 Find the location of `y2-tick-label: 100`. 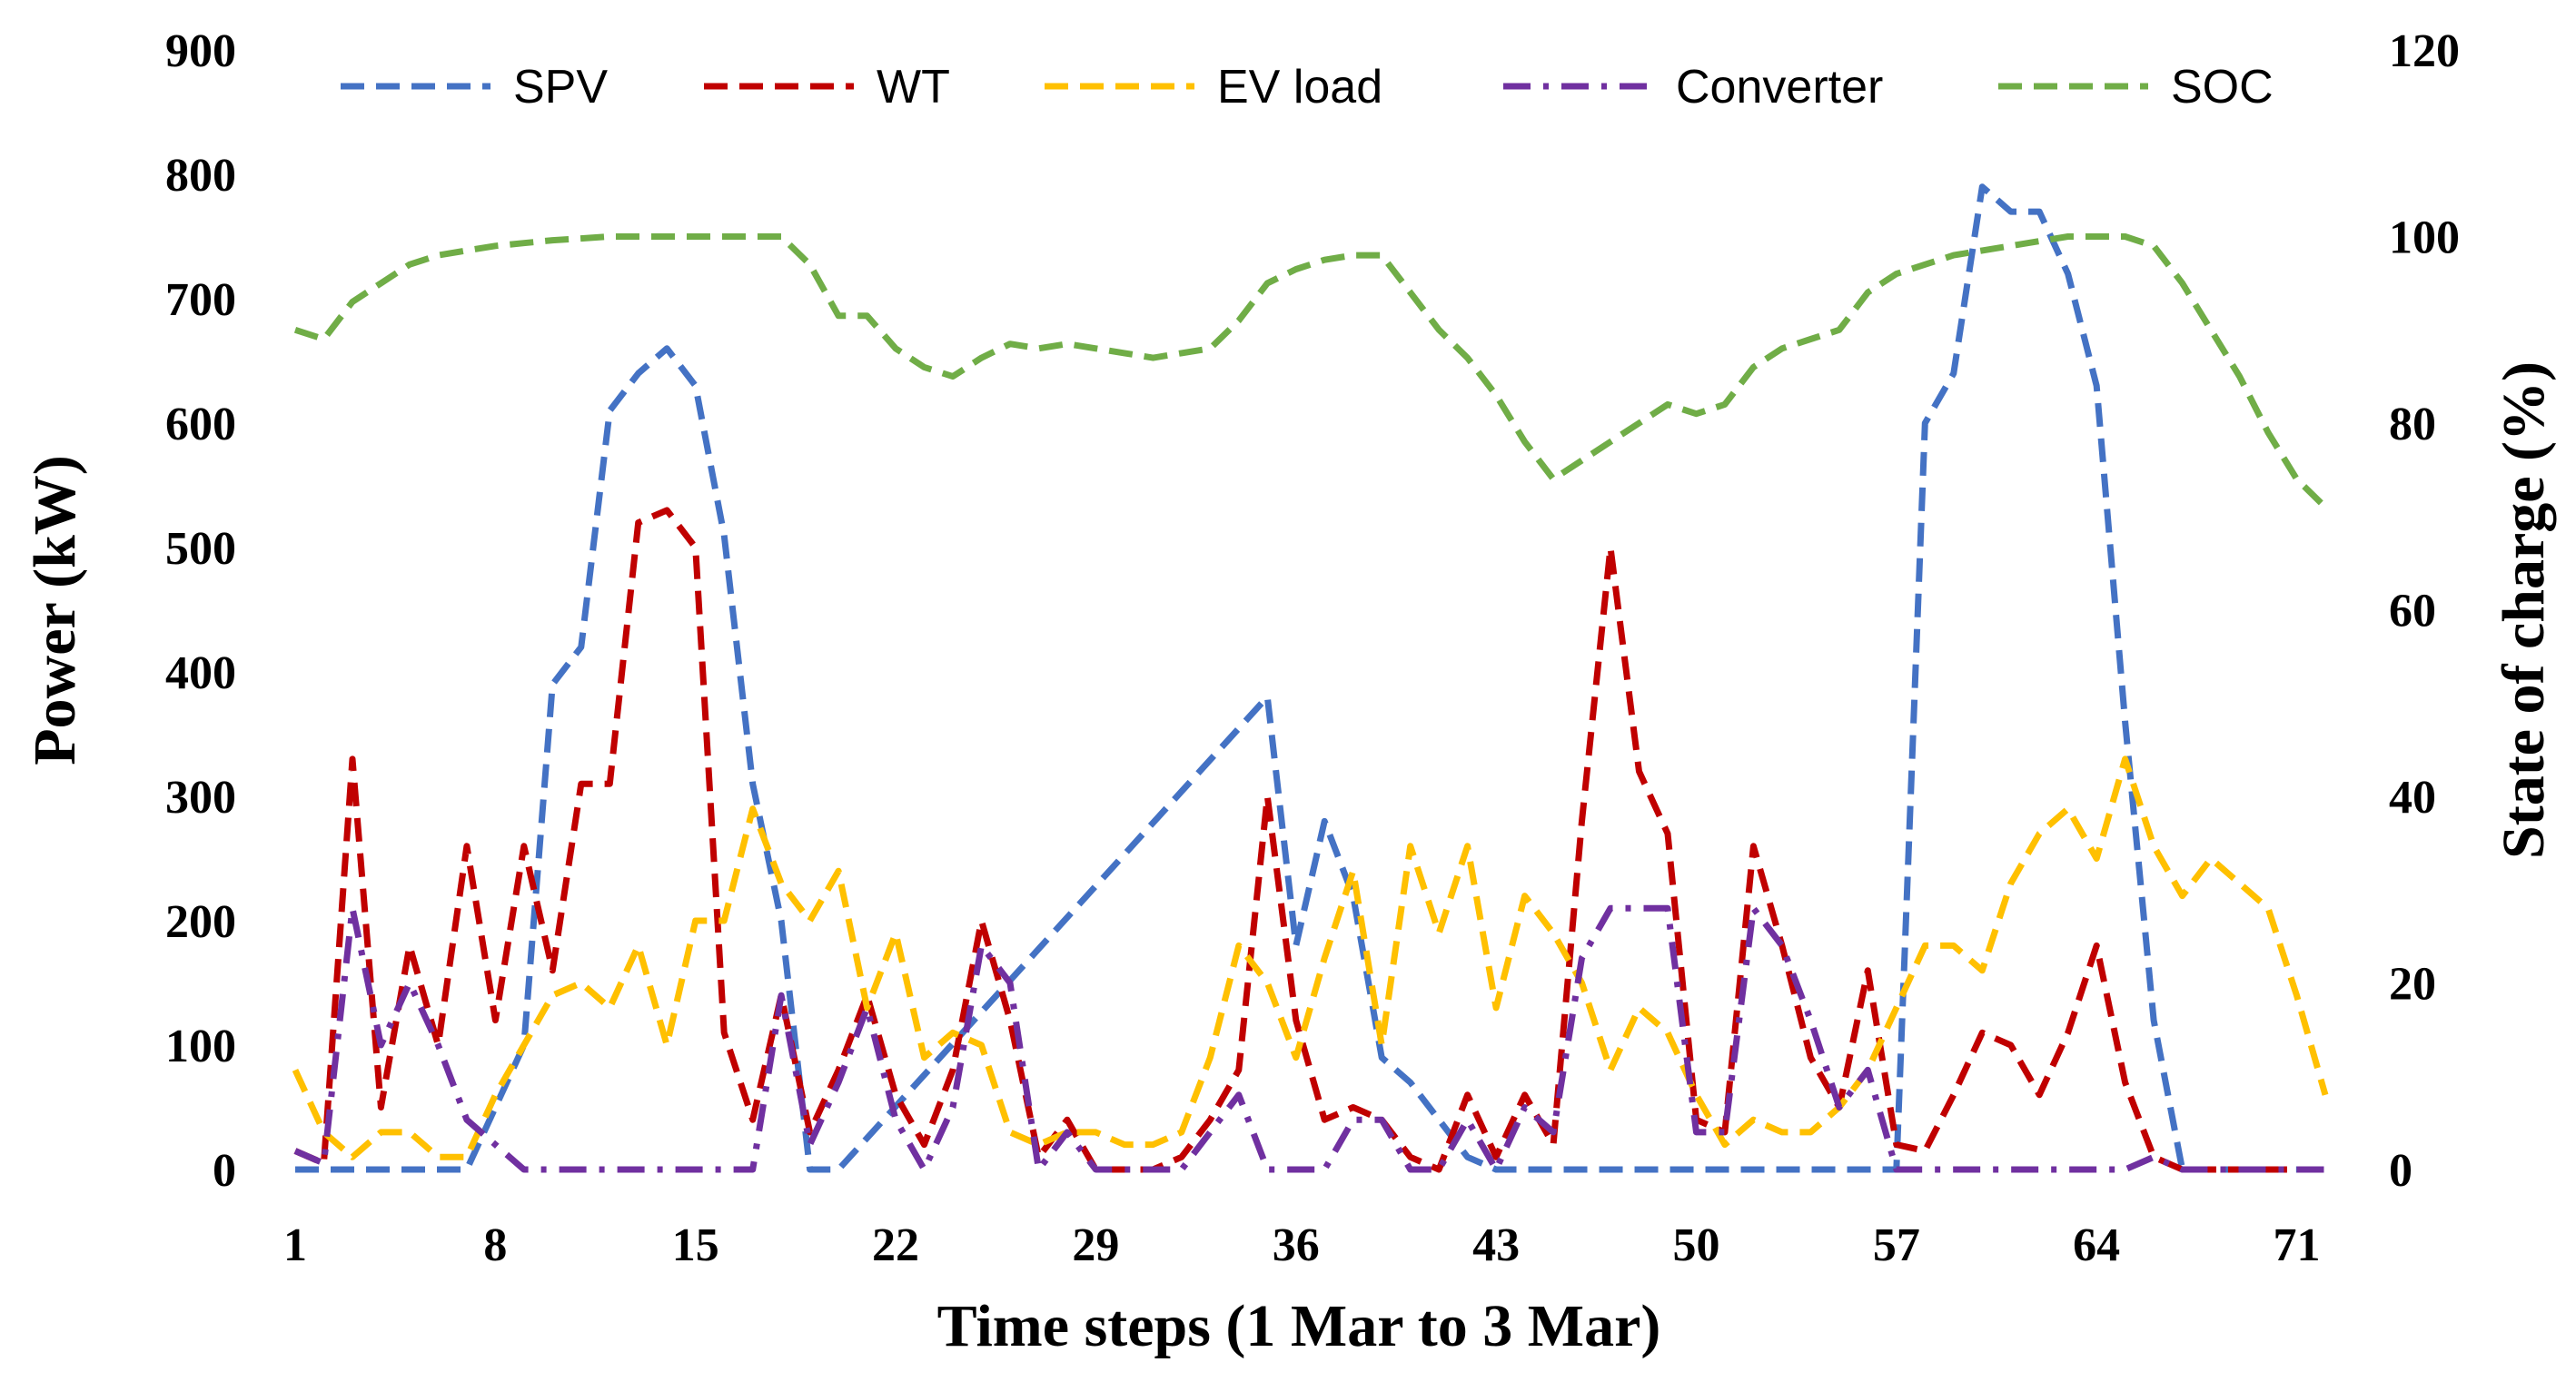

y2-tick-label: 100 is located at coordinates (2424, 238).